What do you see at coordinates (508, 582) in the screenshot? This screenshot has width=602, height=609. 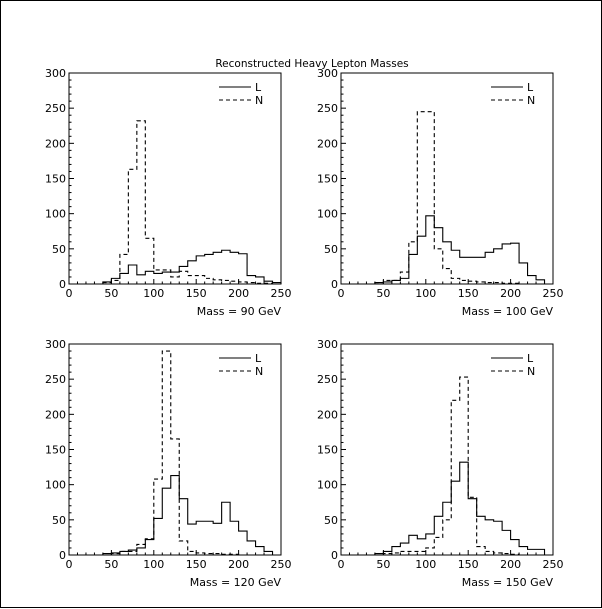 I see `panel-caption: Mass = 150 GeV` at bounding box center [508, 582].